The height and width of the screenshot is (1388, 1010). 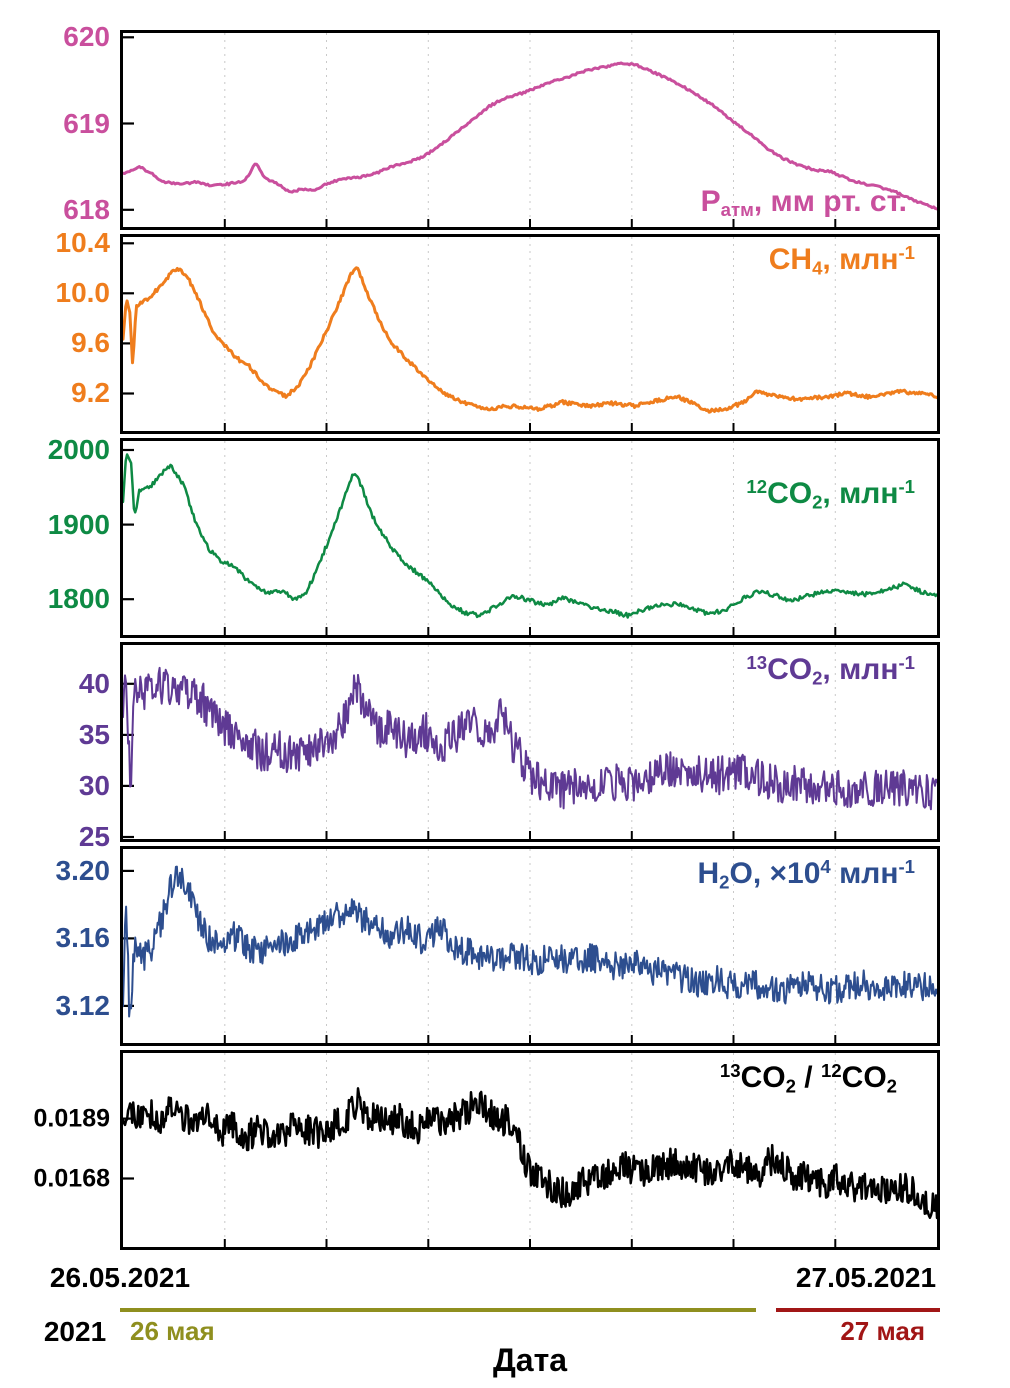 What do you see at coordinates (83, 1005) in the screenshot?
I see `ytick-label-h2o-3.12: 3.12` at bounding box center [83, 1005].